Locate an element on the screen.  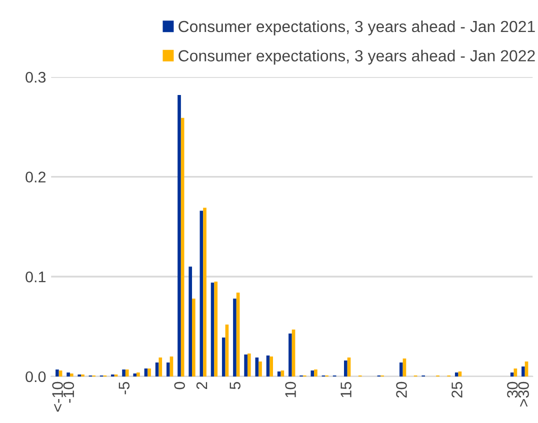
x-tick-label: <-10 is located at coordinates (57, 397).